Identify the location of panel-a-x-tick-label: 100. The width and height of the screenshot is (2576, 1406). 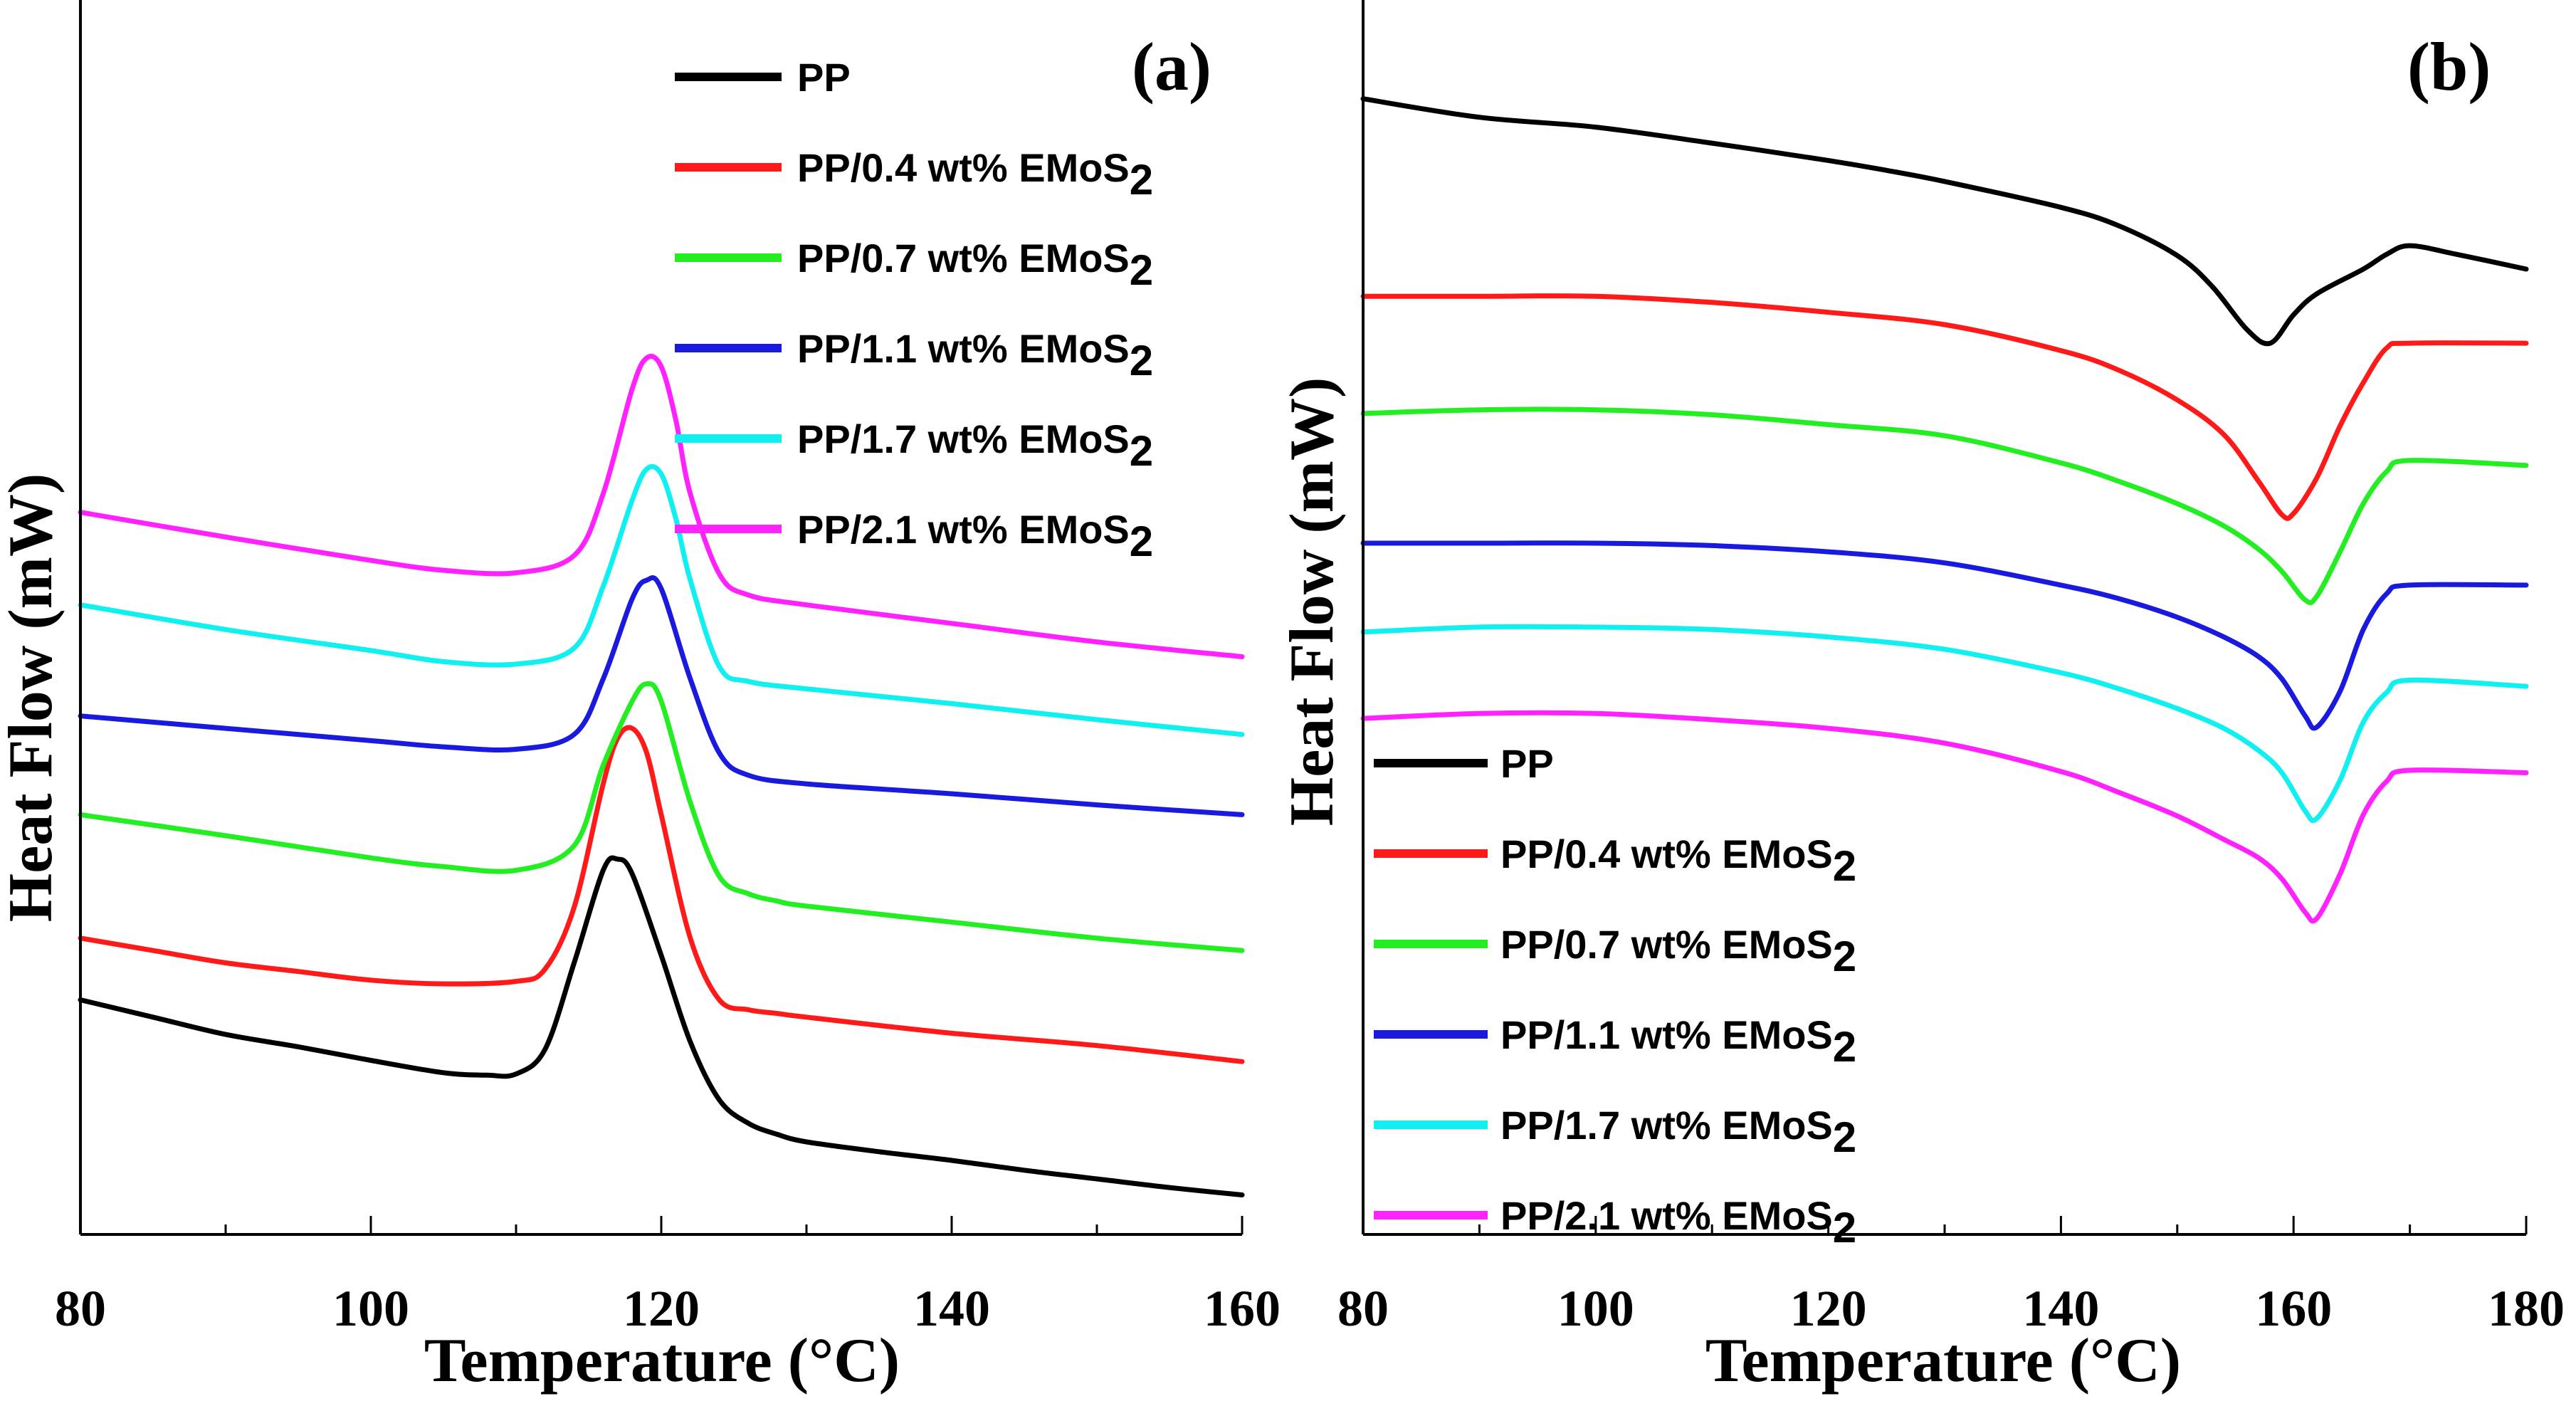
(371, 1308).